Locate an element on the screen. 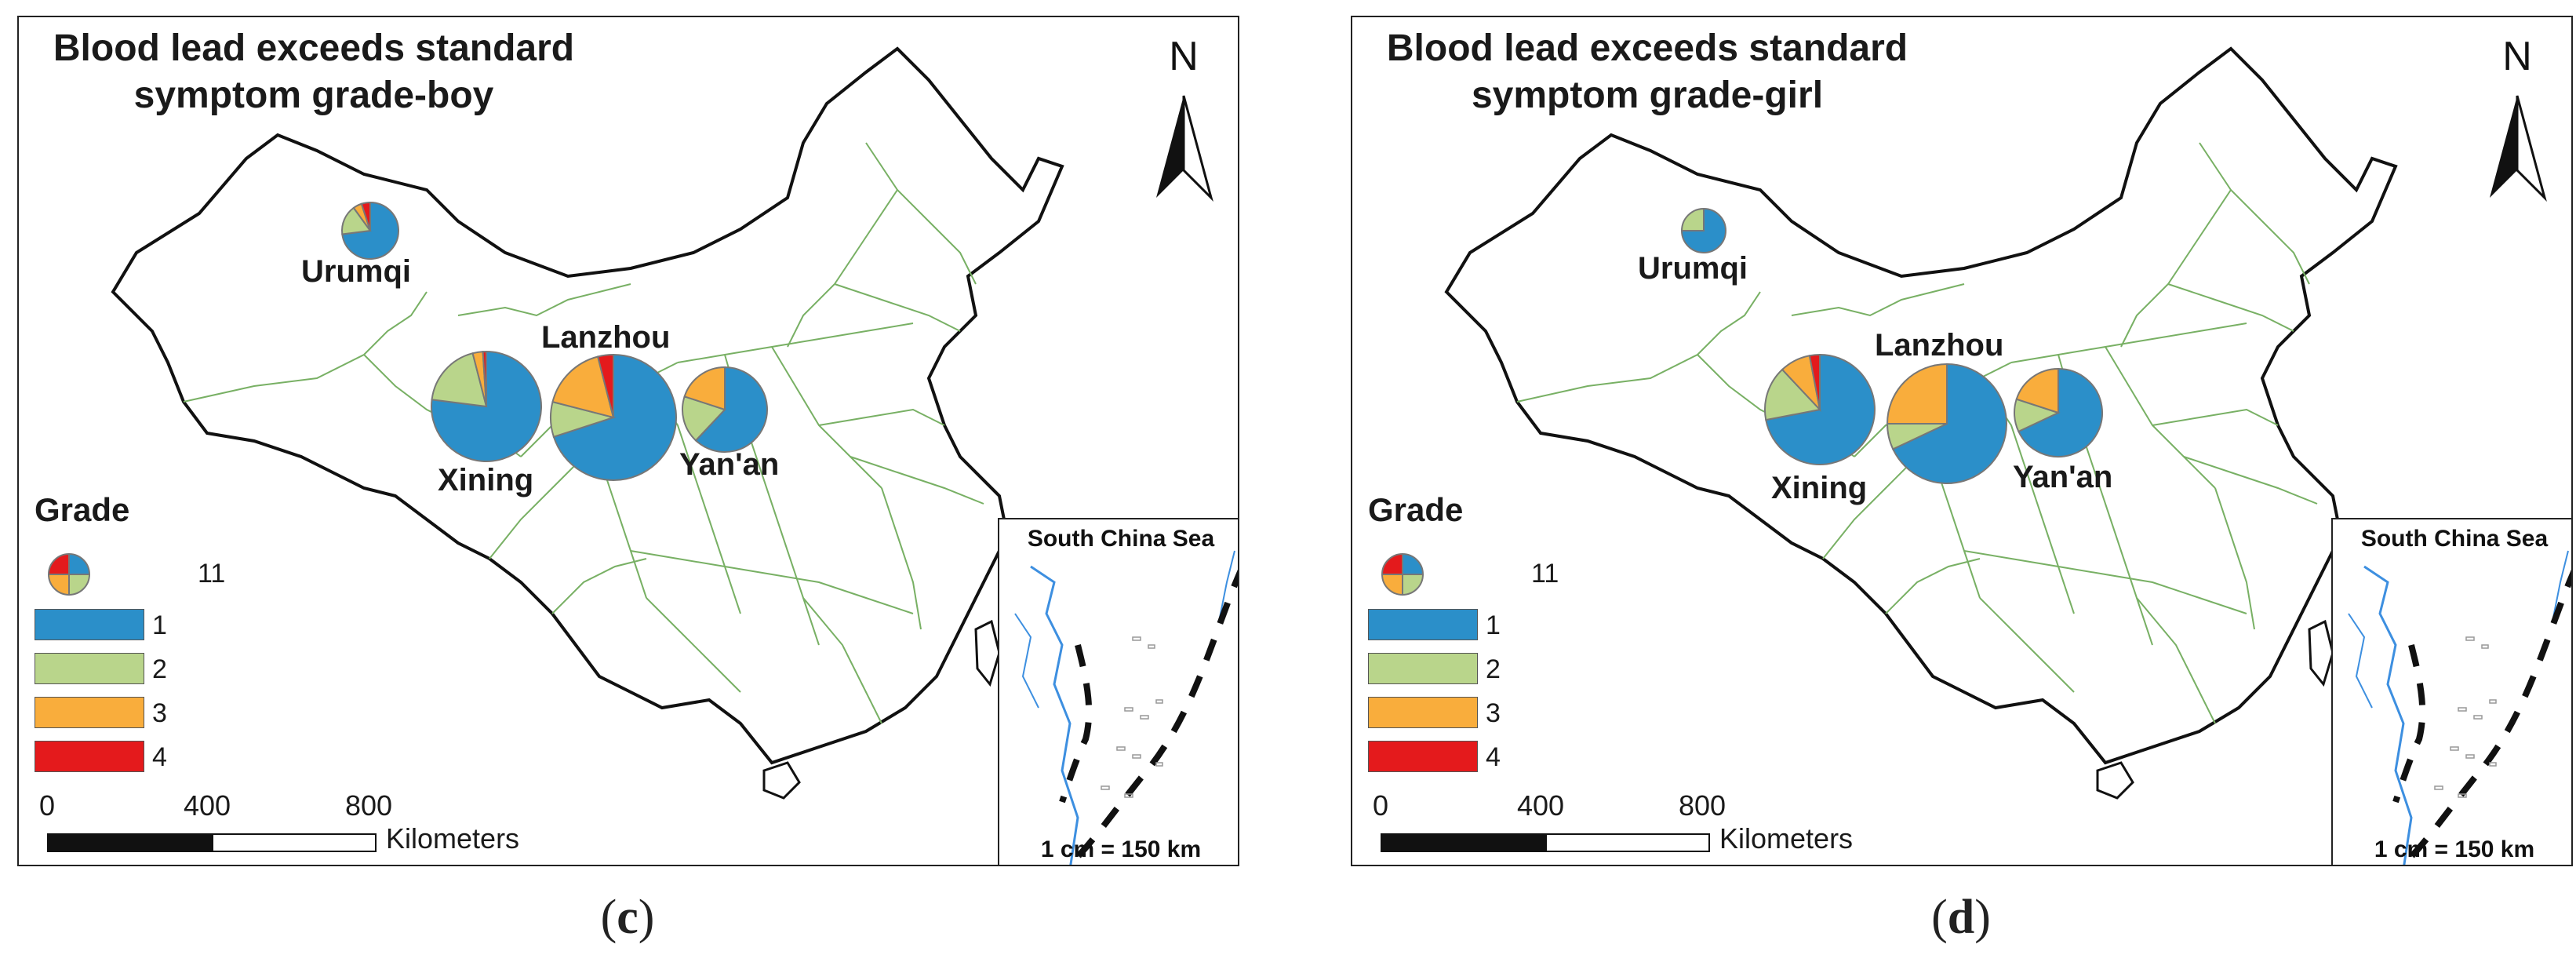 The image size is (2576, 973). map-title-line2: symptom grade-girl is located at coordinates (1647, 95).